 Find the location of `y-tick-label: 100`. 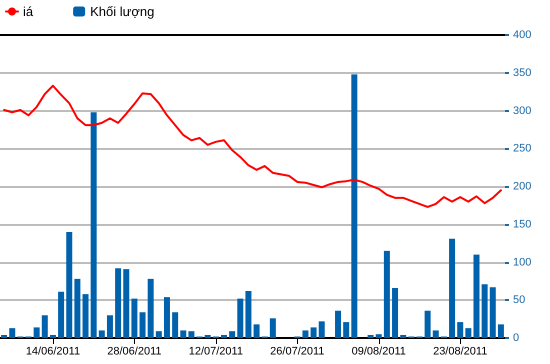

y-tick-label: 100 is located at coordinates (522, 262).